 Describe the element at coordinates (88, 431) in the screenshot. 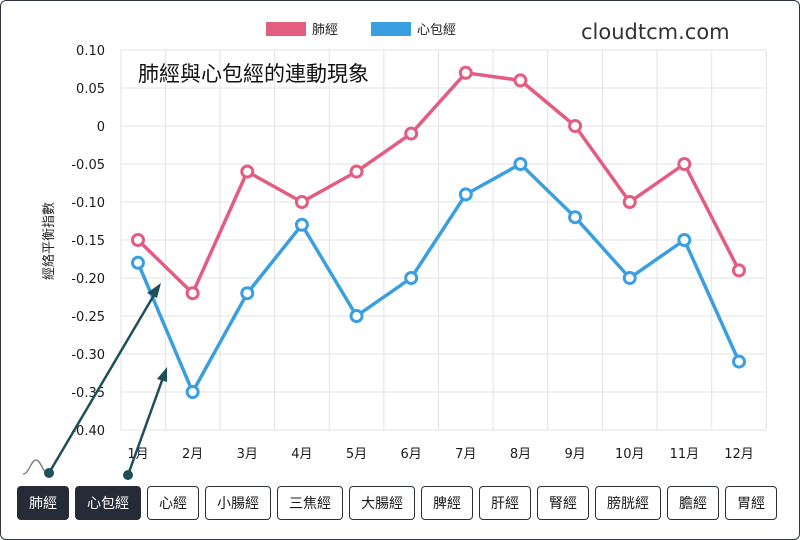

I see `y-tick-label: -0.40` at that location.